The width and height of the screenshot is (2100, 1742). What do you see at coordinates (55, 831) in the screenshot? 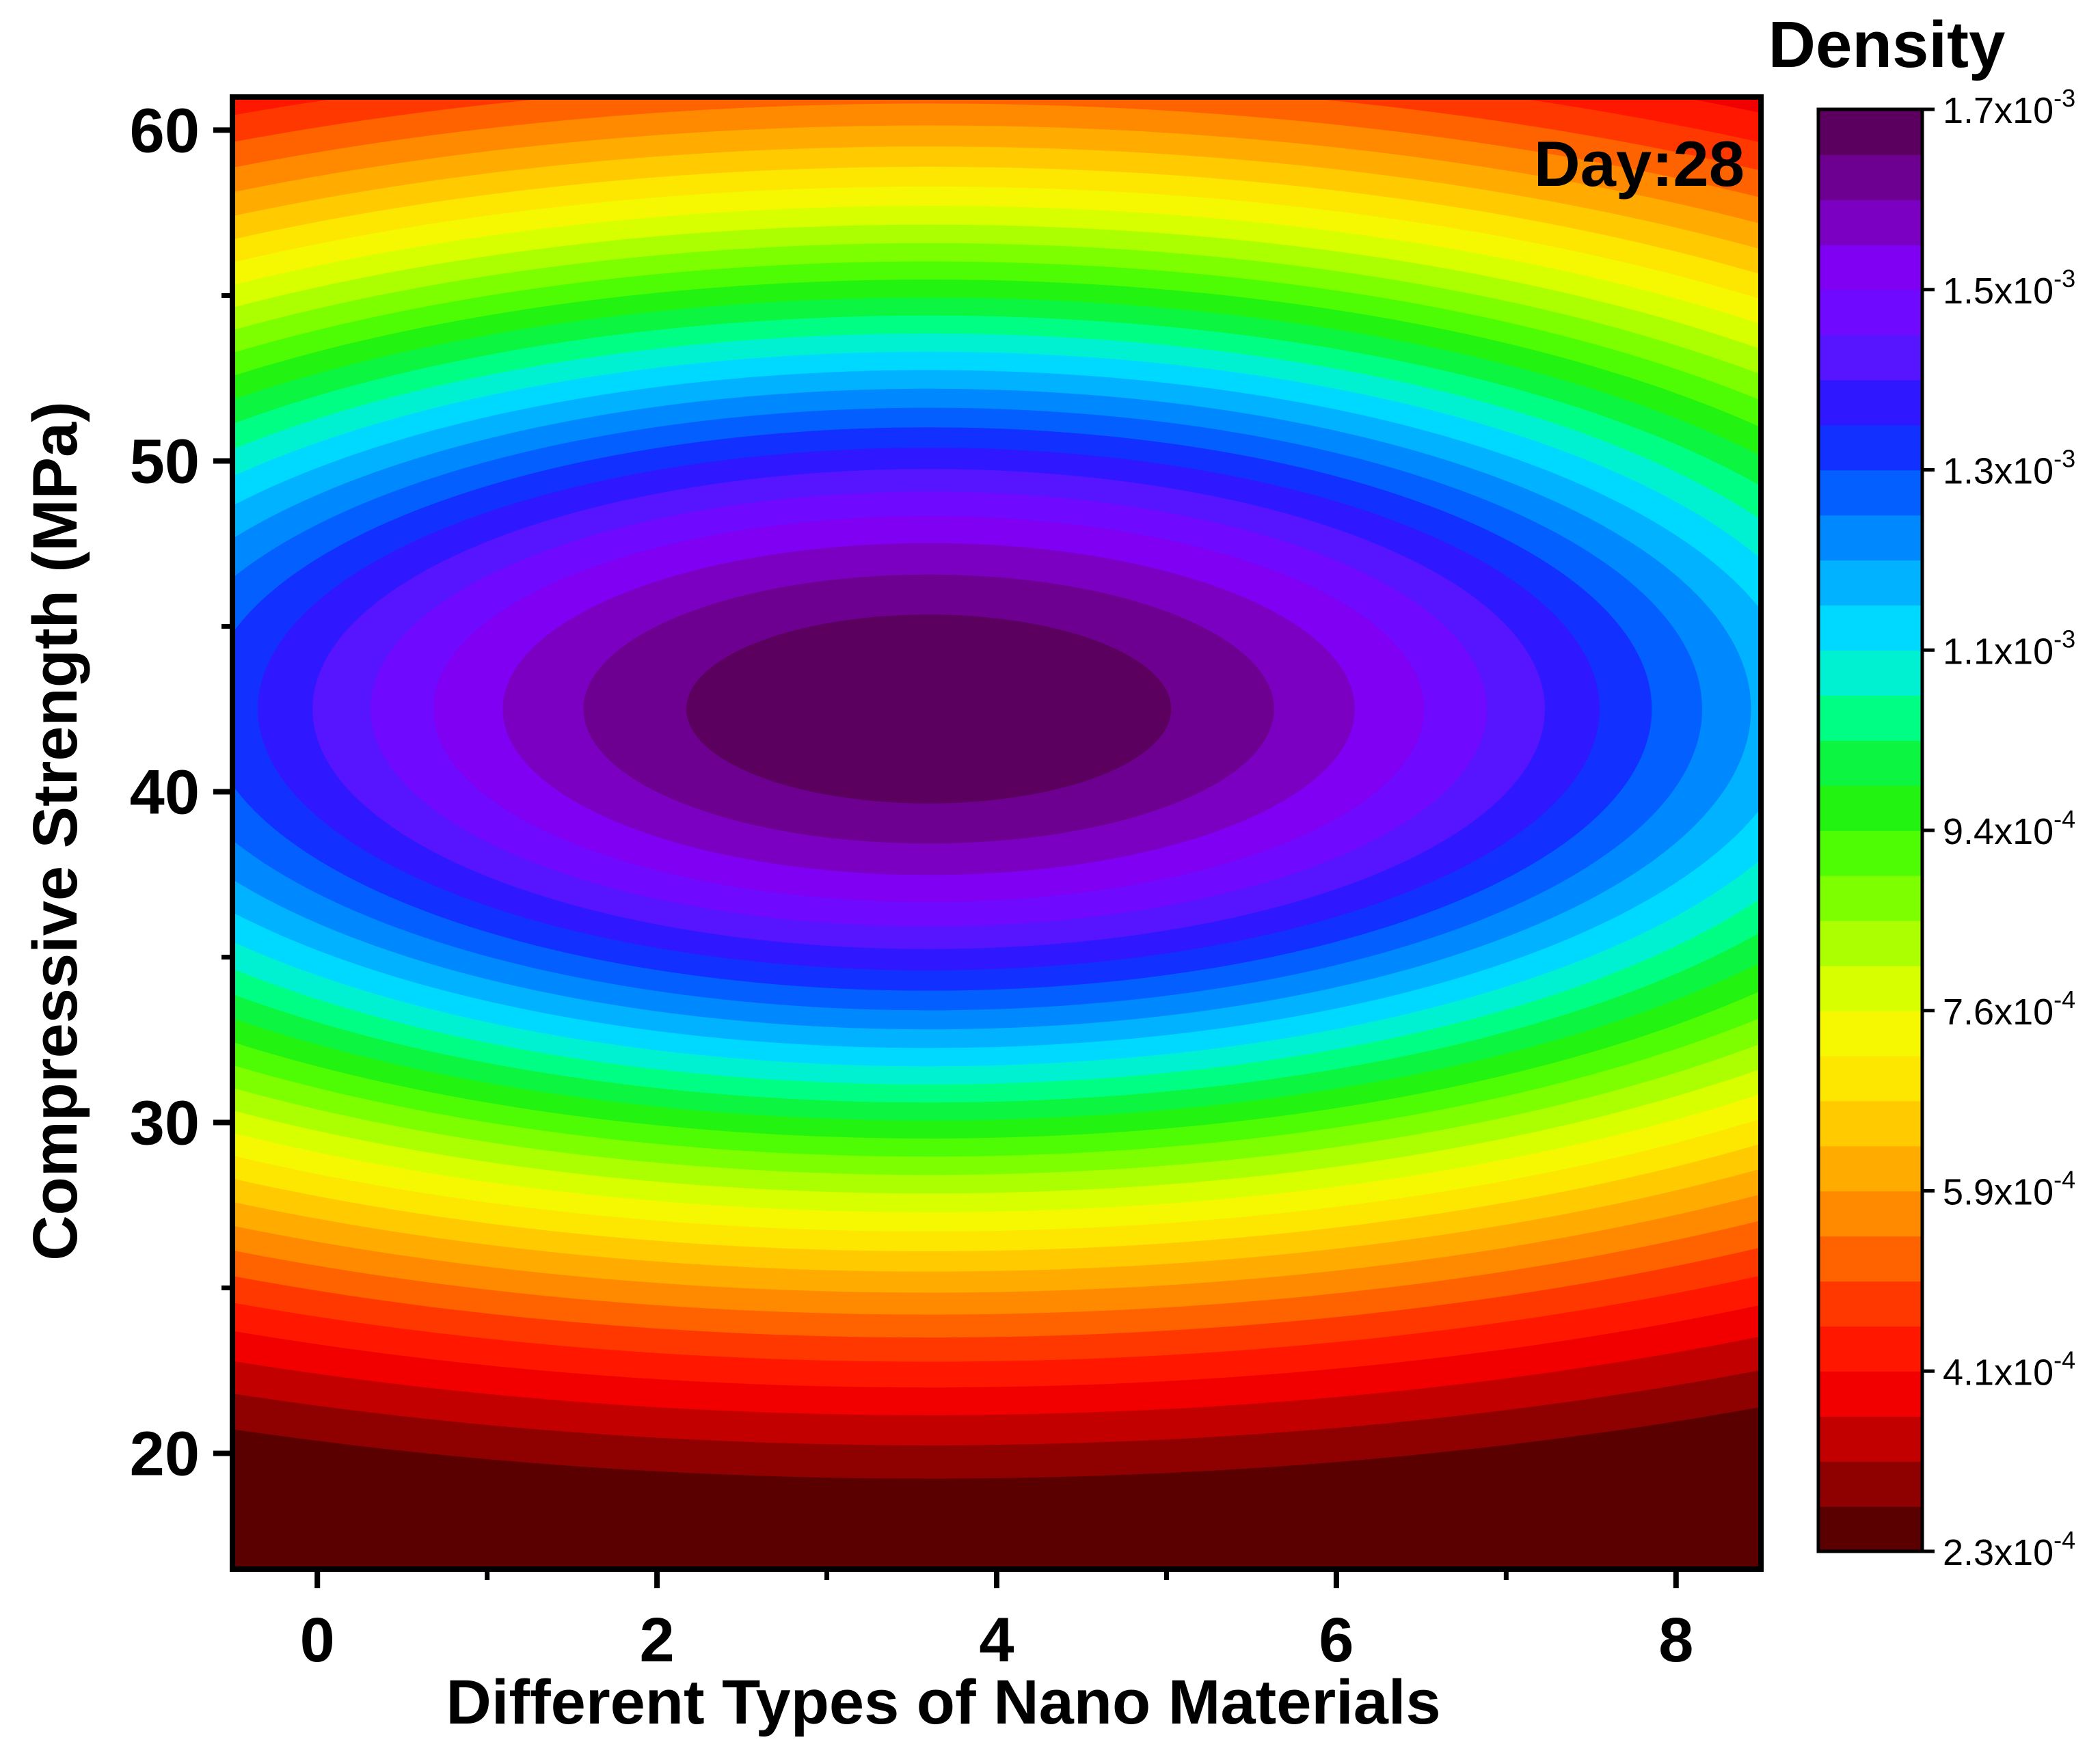
I see `y-axis-title: Compressive Strength (MPa)` at bounding box center [55, 831].